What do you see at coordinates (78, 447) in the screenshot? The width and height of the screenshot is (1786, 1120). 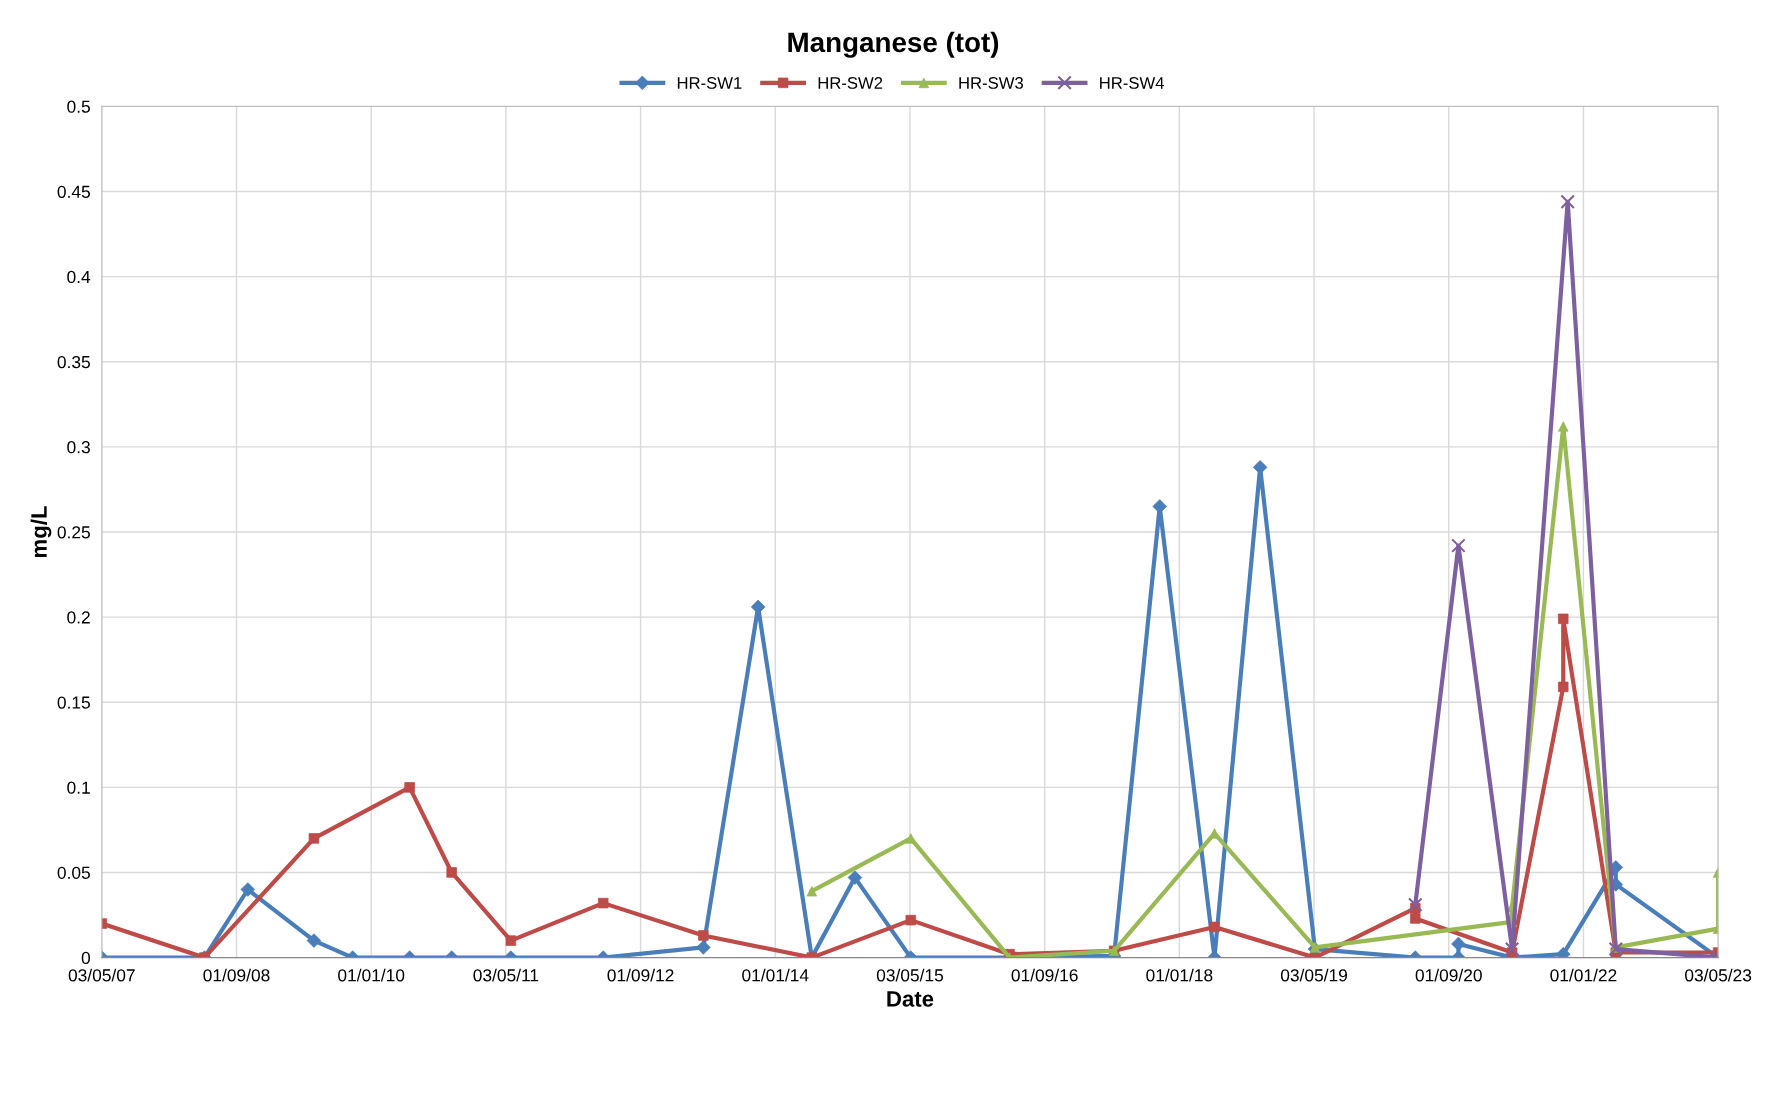 I see `y-tick-label: 0.3` at bounding box center [78, 447].